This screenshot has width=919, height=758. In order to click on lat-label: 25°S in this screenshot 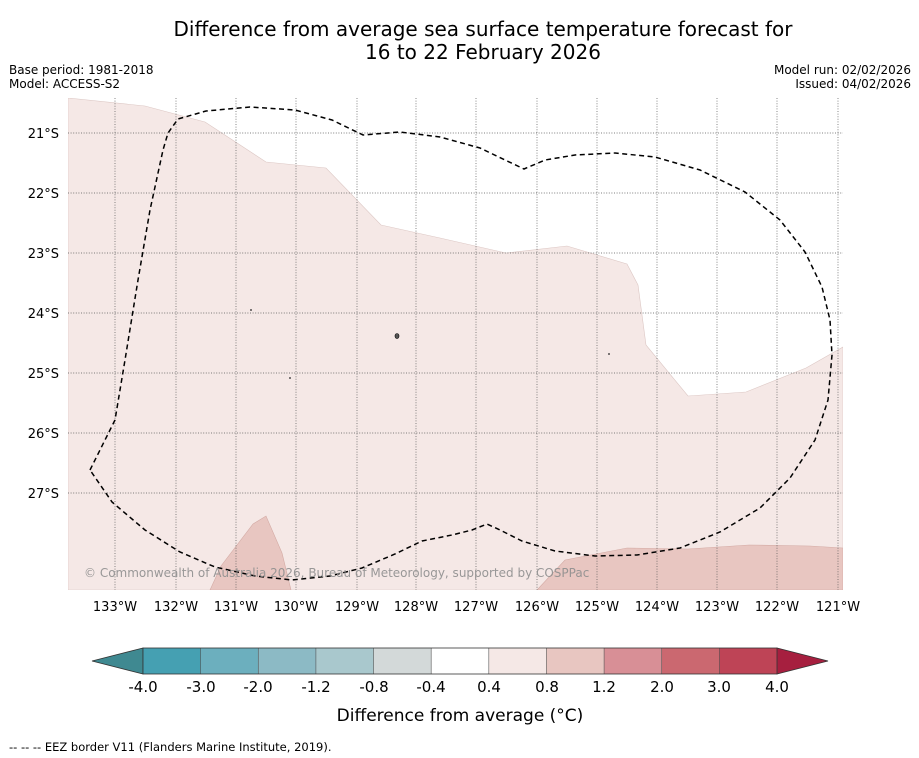, I will do `click(43, 374)`.